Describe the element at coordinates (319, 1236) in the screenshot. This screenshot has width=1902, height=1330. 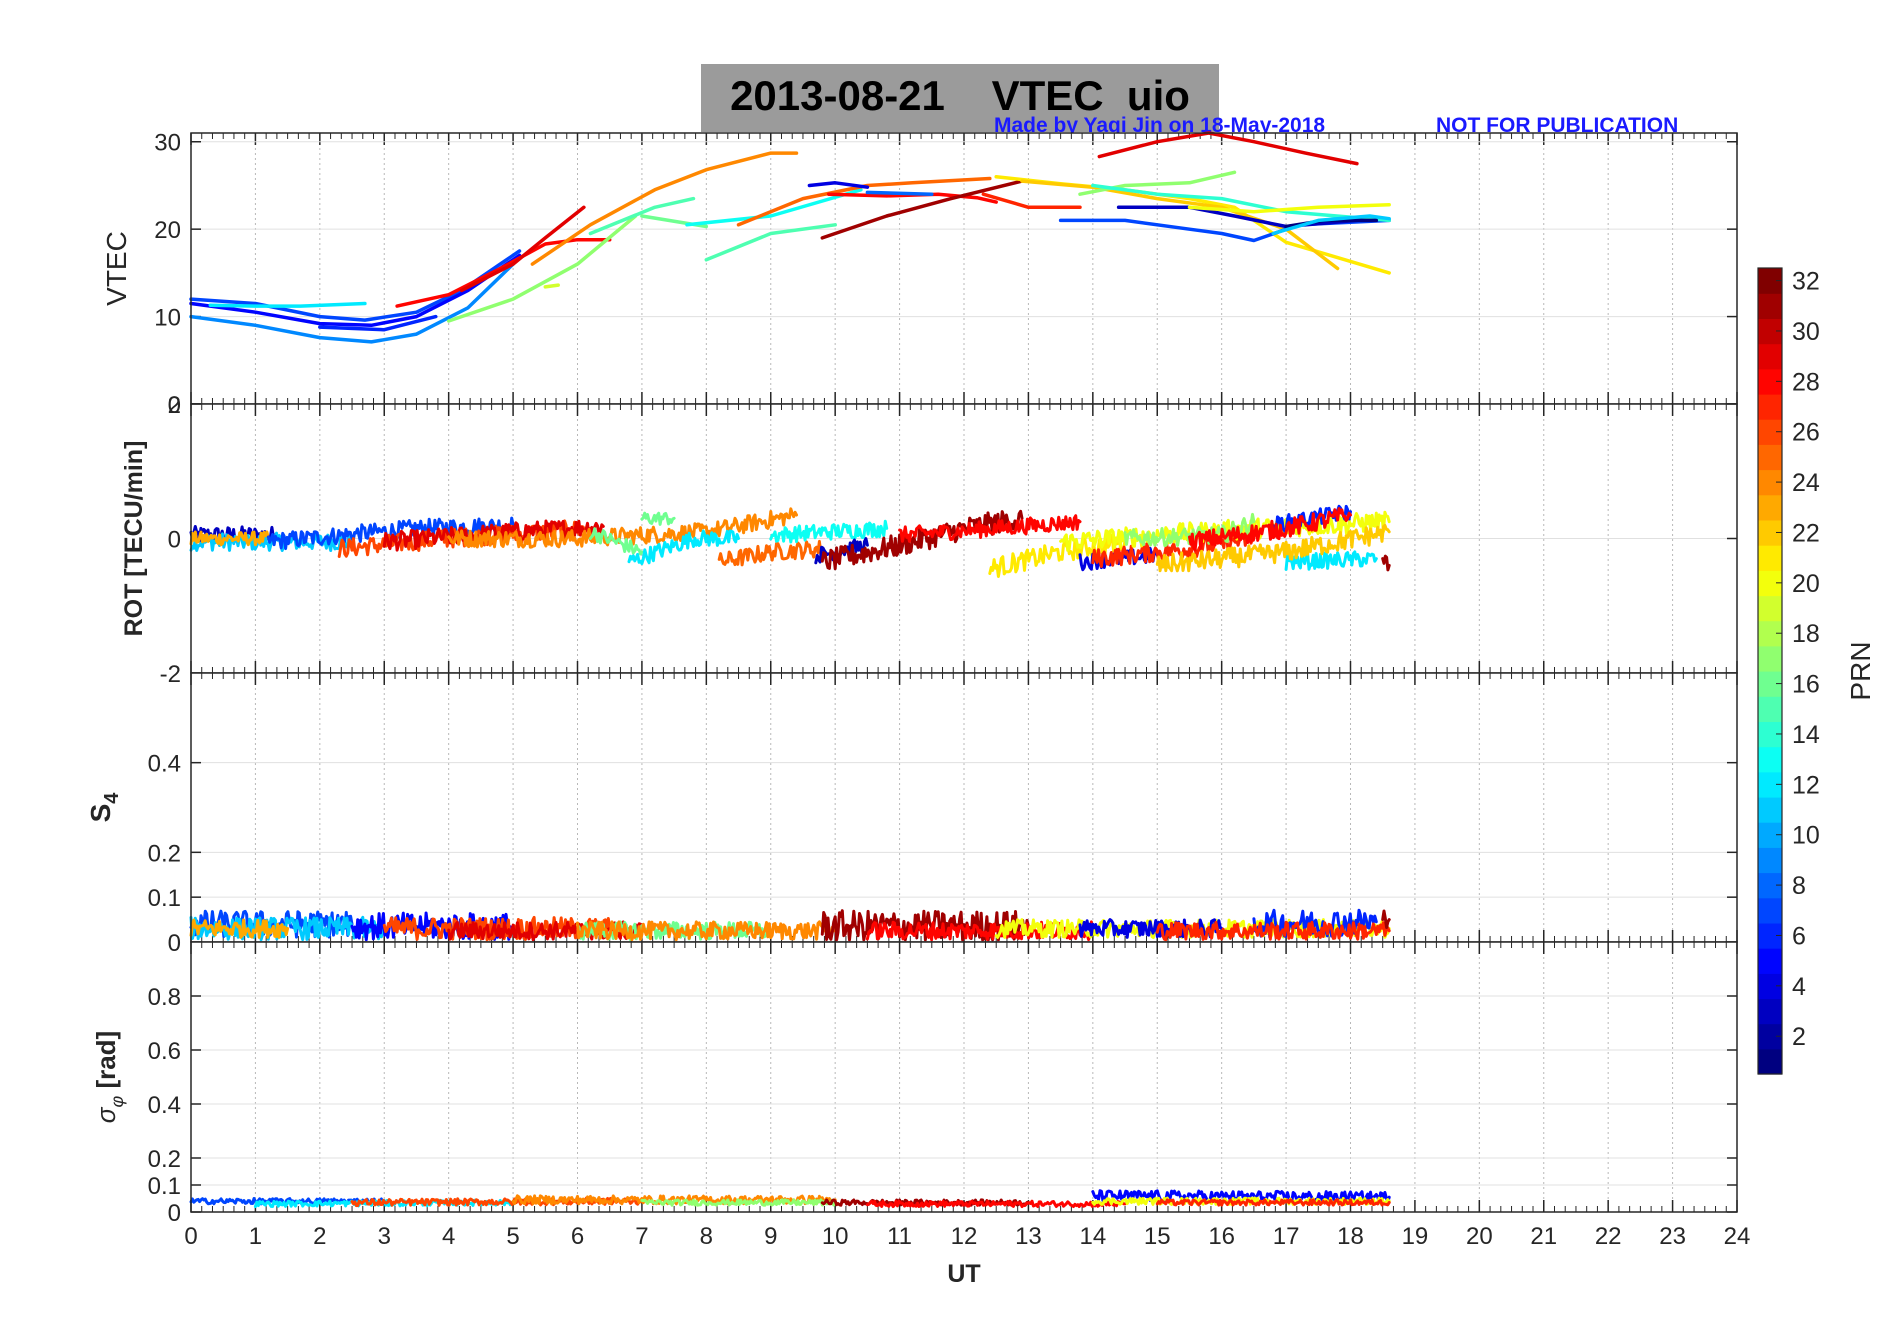
I see `x-tick-label: 2` at that location.